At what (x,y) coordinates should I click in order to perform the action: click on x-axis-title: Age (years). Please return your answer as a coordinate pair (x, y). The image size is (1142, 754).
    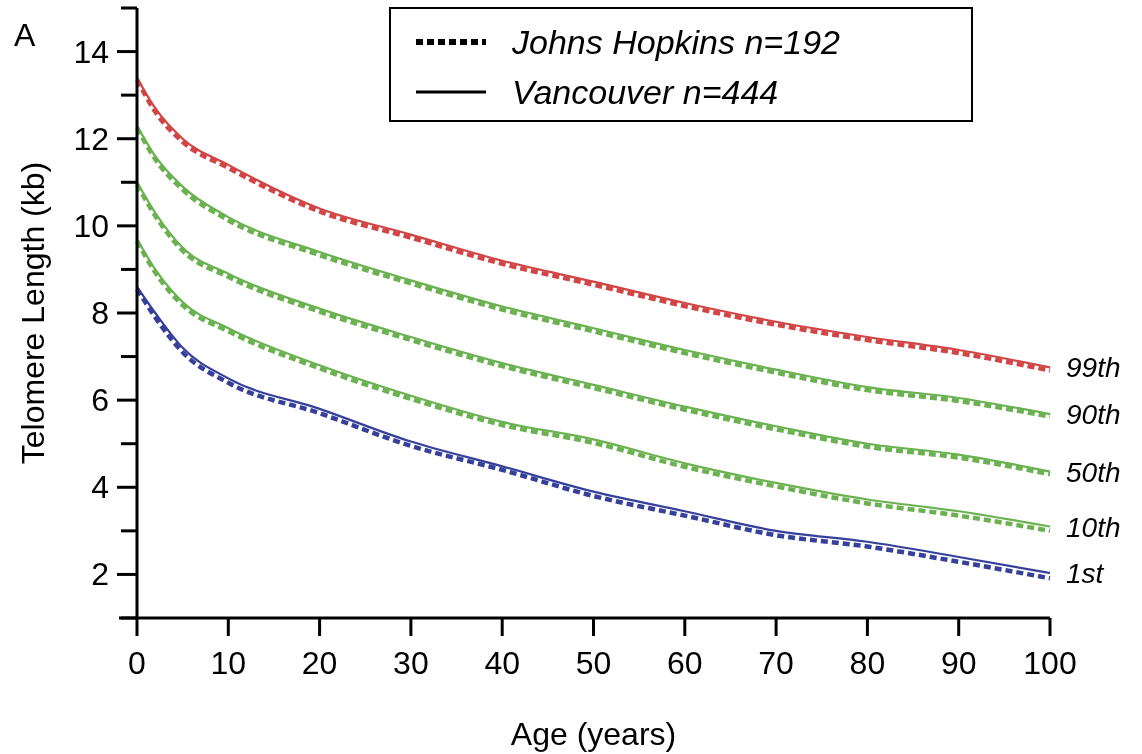
    Looking at the image, I should click on (593, 734).